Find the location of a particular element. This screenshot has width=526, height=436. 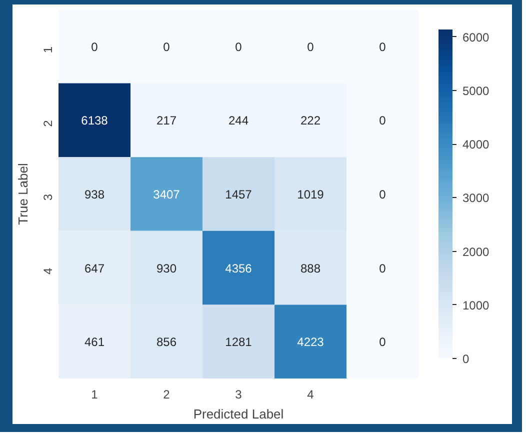

color-bar-label: 2000 is located at coordinates (476, 251).